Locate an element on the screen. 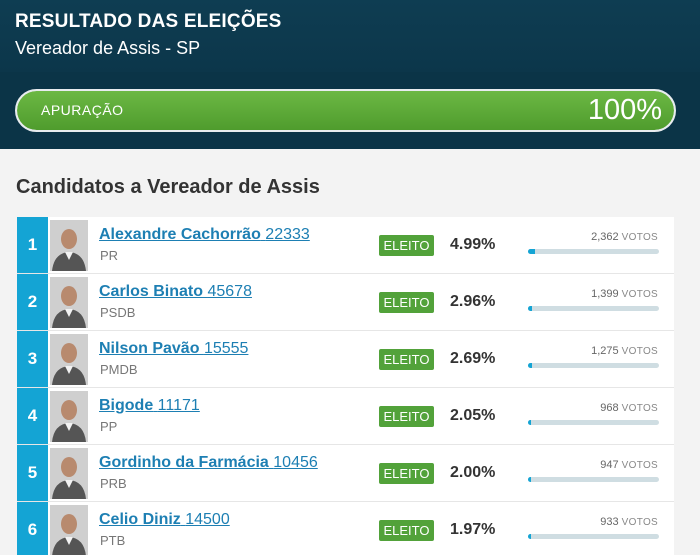 This screenshot has height=555, width=700. vote-count: 1,275 VOTOS is located at coordinates (624, 351).